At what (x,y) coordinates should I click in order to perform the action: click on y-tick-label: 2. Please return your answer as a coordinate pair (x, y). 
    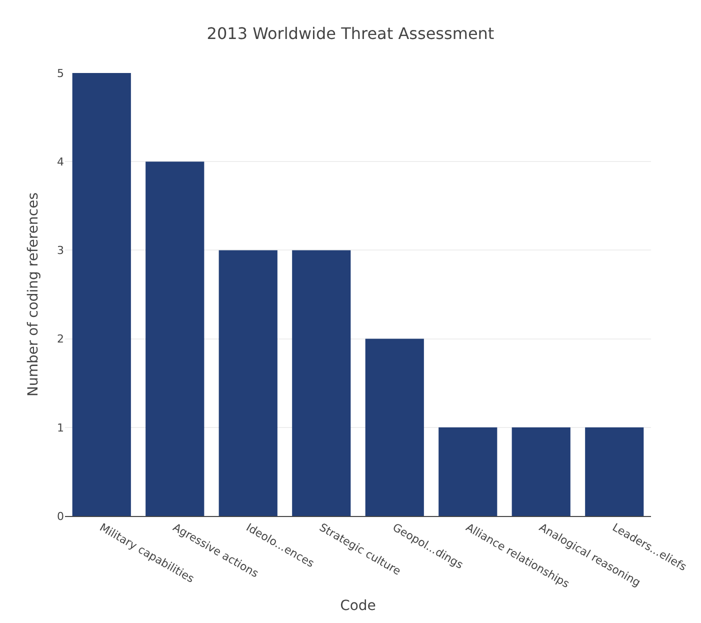
    Looking at the image, I should click on (60, 339).